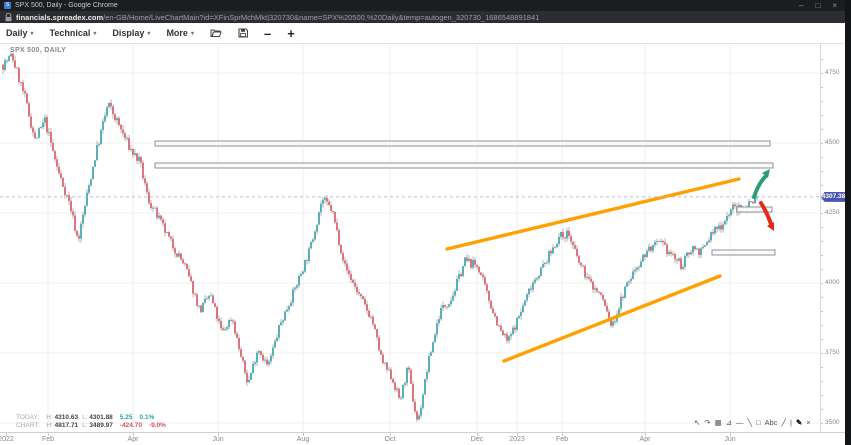  I want to click on drawing-toolbar: ↖ ↷ ▦ ⊿ — ╲ □ Abc ╱ | ✎ ×, so click(752, 422).